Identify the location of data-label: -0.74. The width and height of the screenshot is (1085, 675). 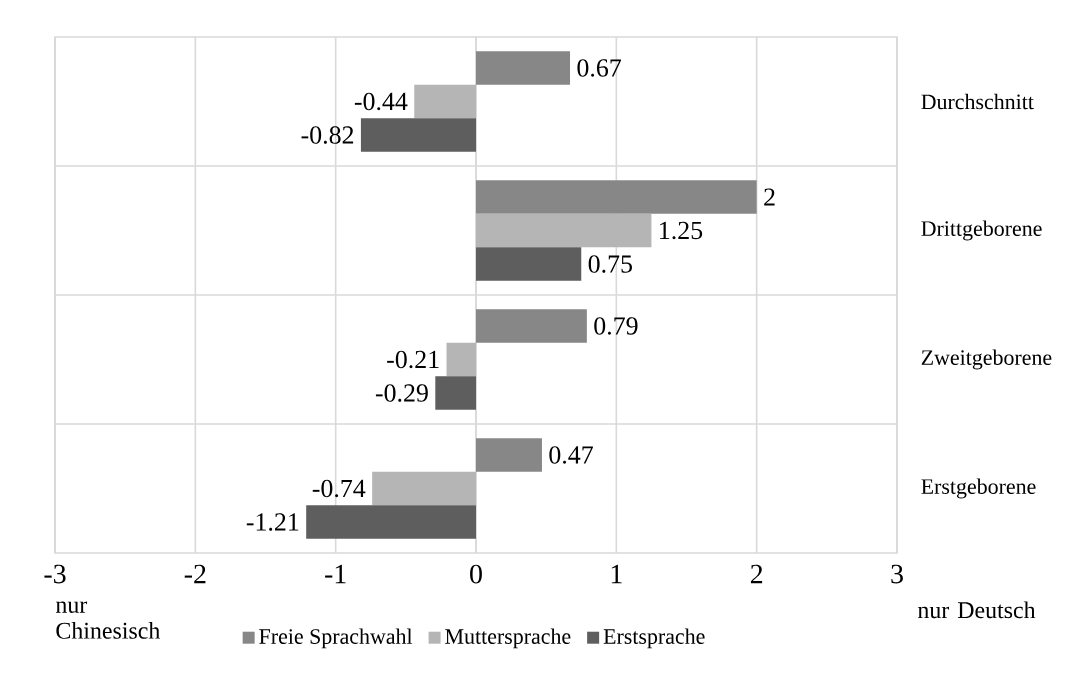
(339, 488).